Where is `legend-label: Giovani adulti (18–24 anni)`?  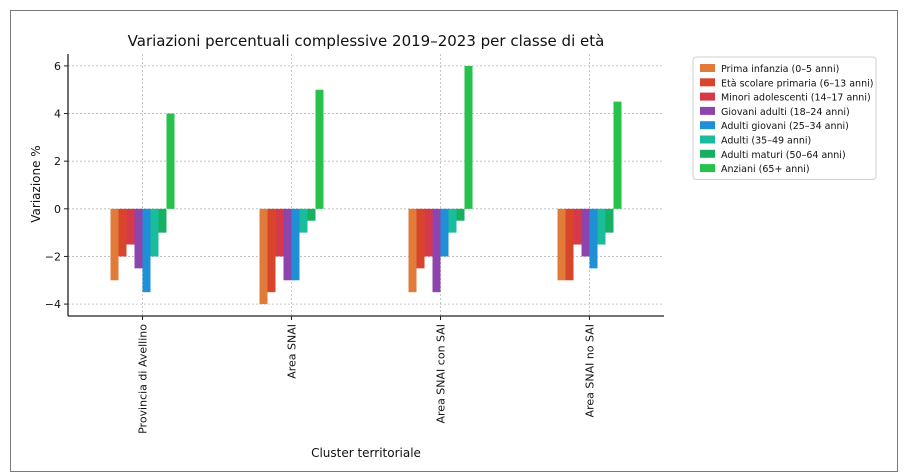
legend-label: Giovani adulti (18–24 anni) is located at coordinates (785, 112).